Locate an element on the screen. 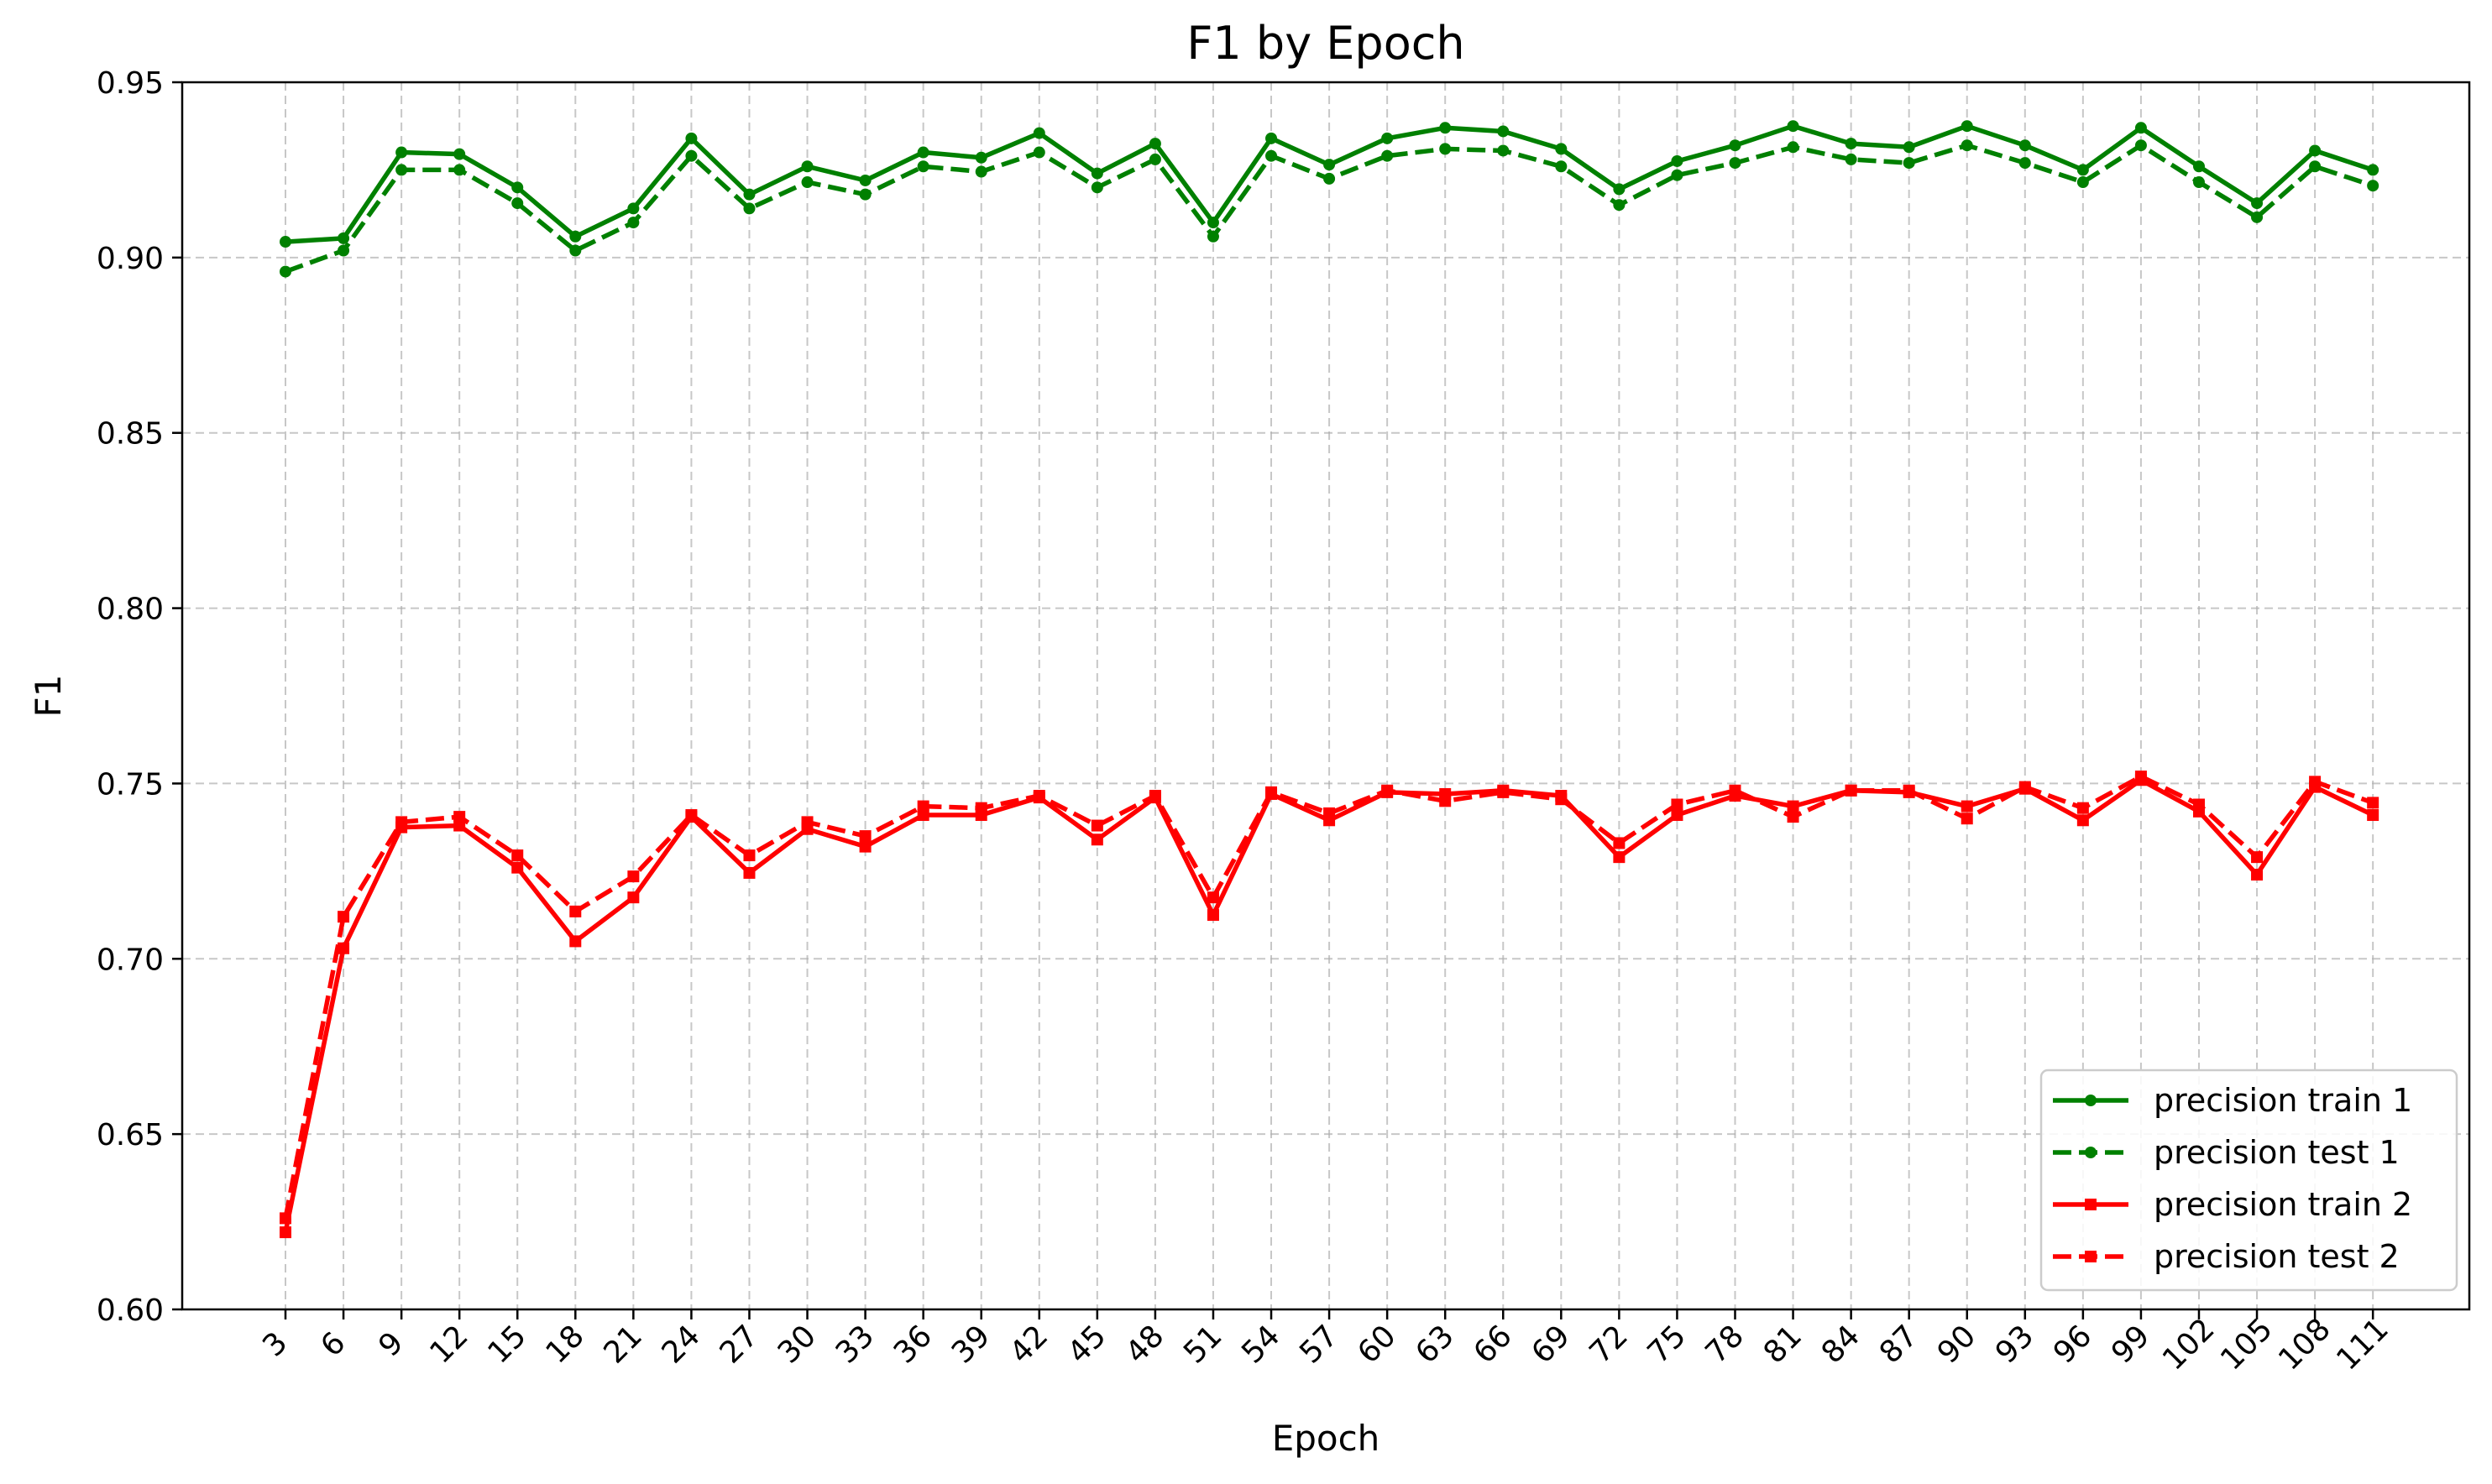 The width and height of the screenshot is (2492, 1484). legend-item: precision test 1 is located at coordinates (2226, 1152).